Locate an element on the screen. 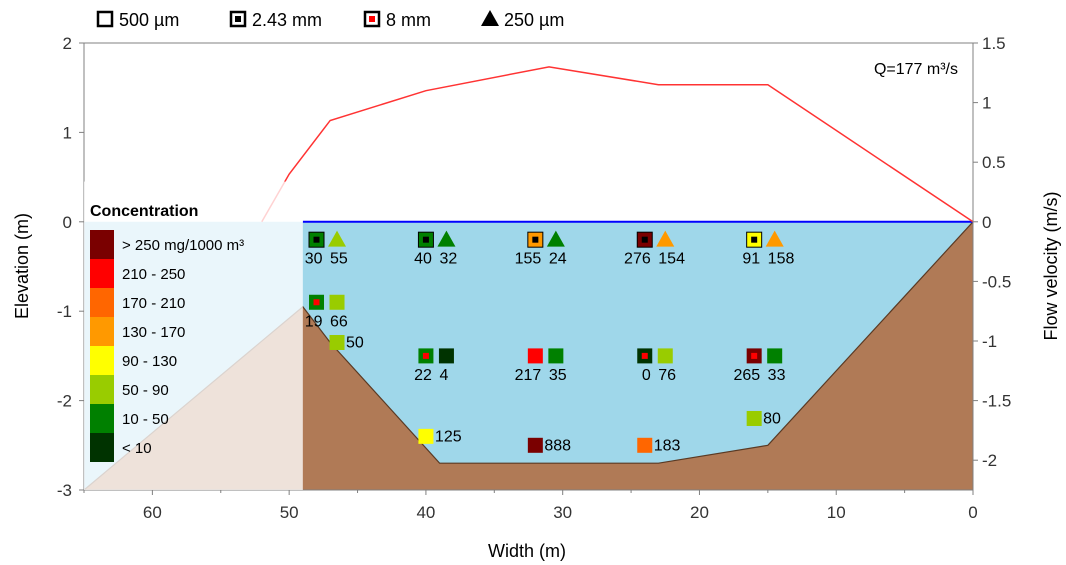 This screenshot has width=1066, height=565. y2-tick-label: -1.5 is located at coordinates (996, 401).